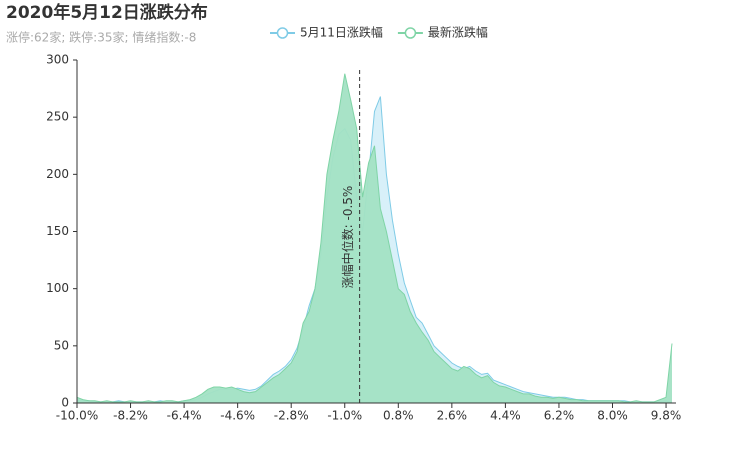 This screenshot has height=463, width=750. Describe the element at coordinates (65, 403) in the screenshot. I see `y-tick-label: 0` at that location.